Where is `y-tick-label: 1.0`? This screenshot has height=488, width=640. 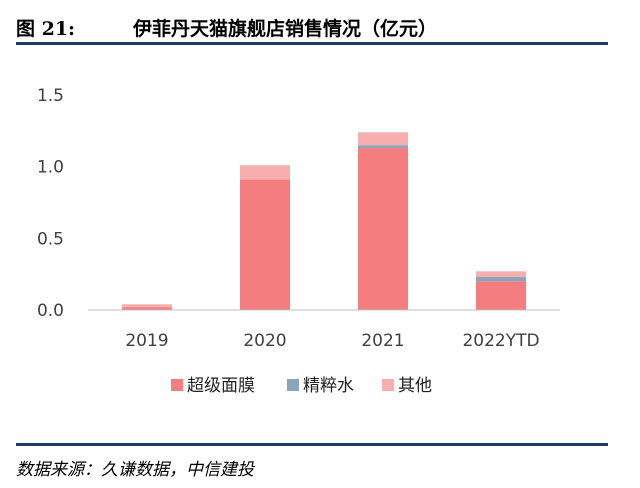 y-tick-label: 1.0 is located at coordinates (50, 168).